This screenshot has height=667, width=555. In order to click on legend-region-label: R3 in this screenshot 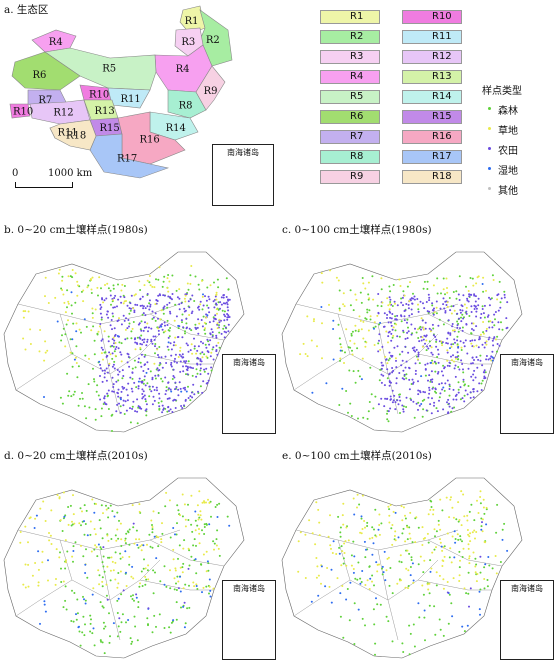, I will do `click(357, 56)`.